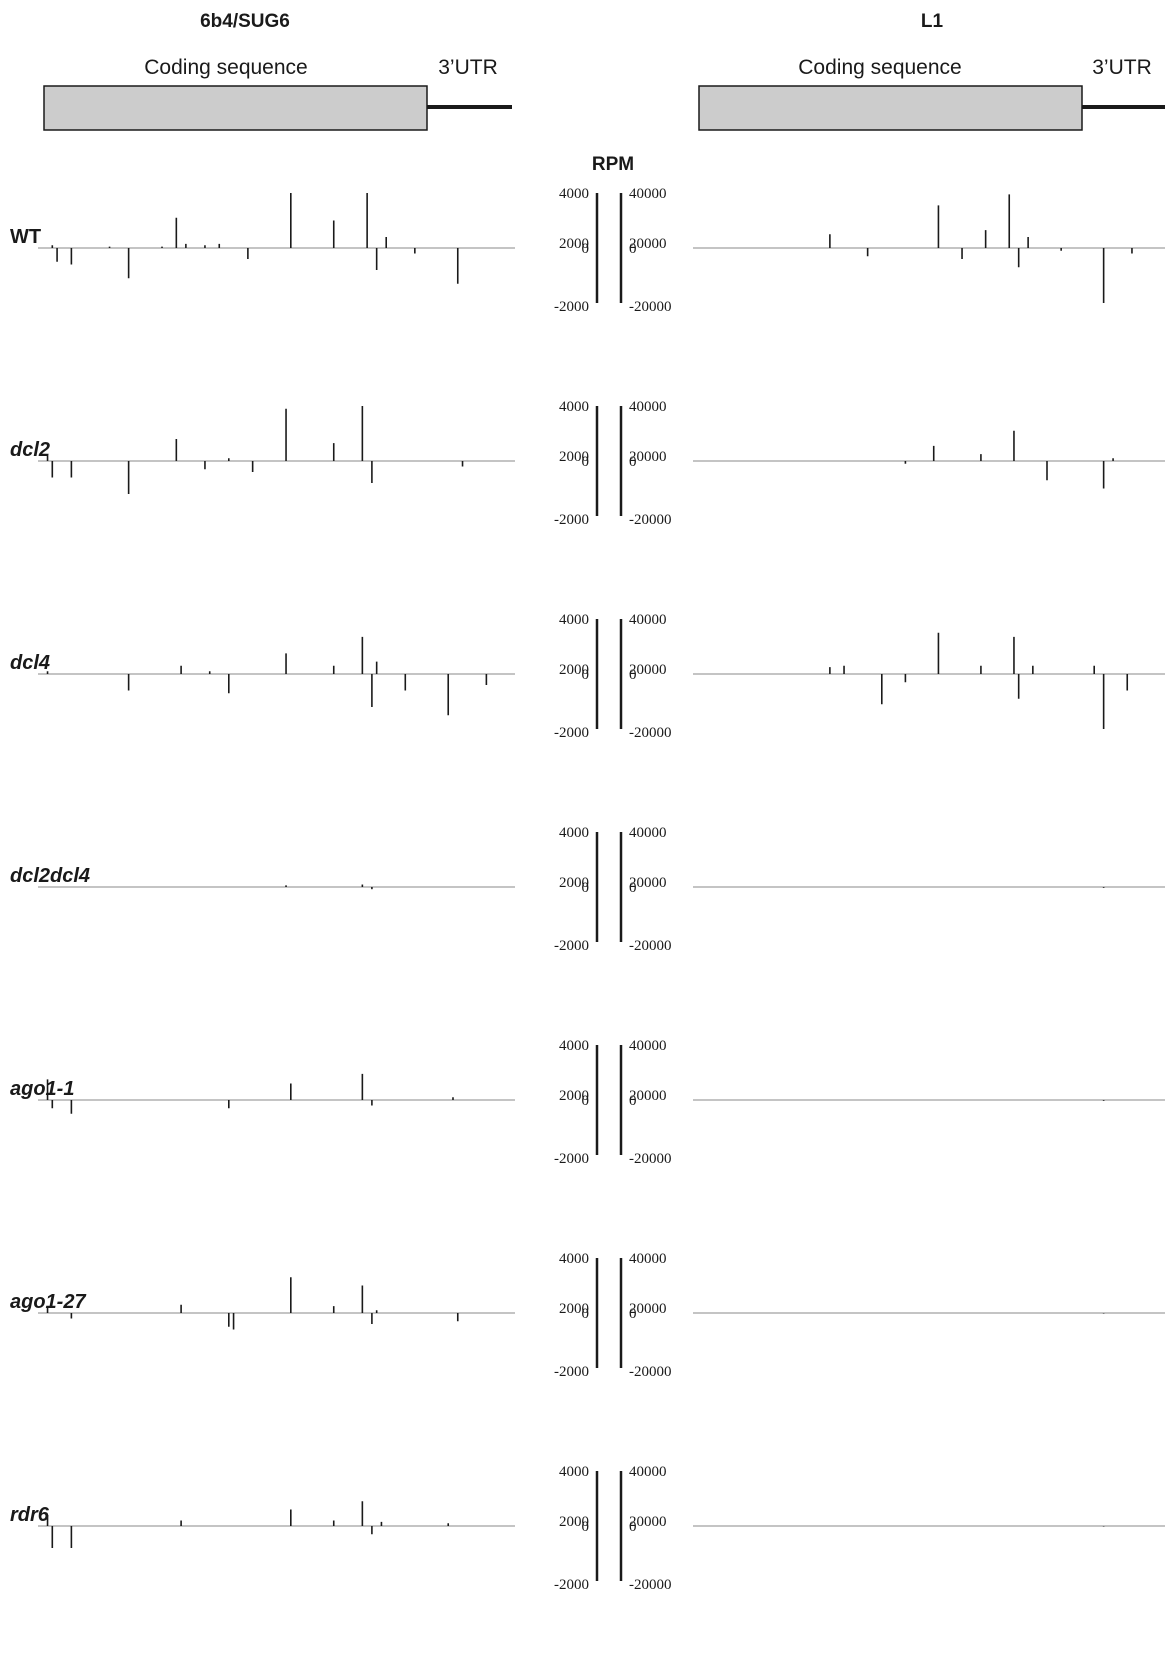 Image resolution: width=1165 pixels, height=1654 pixels. Describe the element at coordinates (48, 1302) in the screenshot. I see `sample-label: ago1-27` at that location.